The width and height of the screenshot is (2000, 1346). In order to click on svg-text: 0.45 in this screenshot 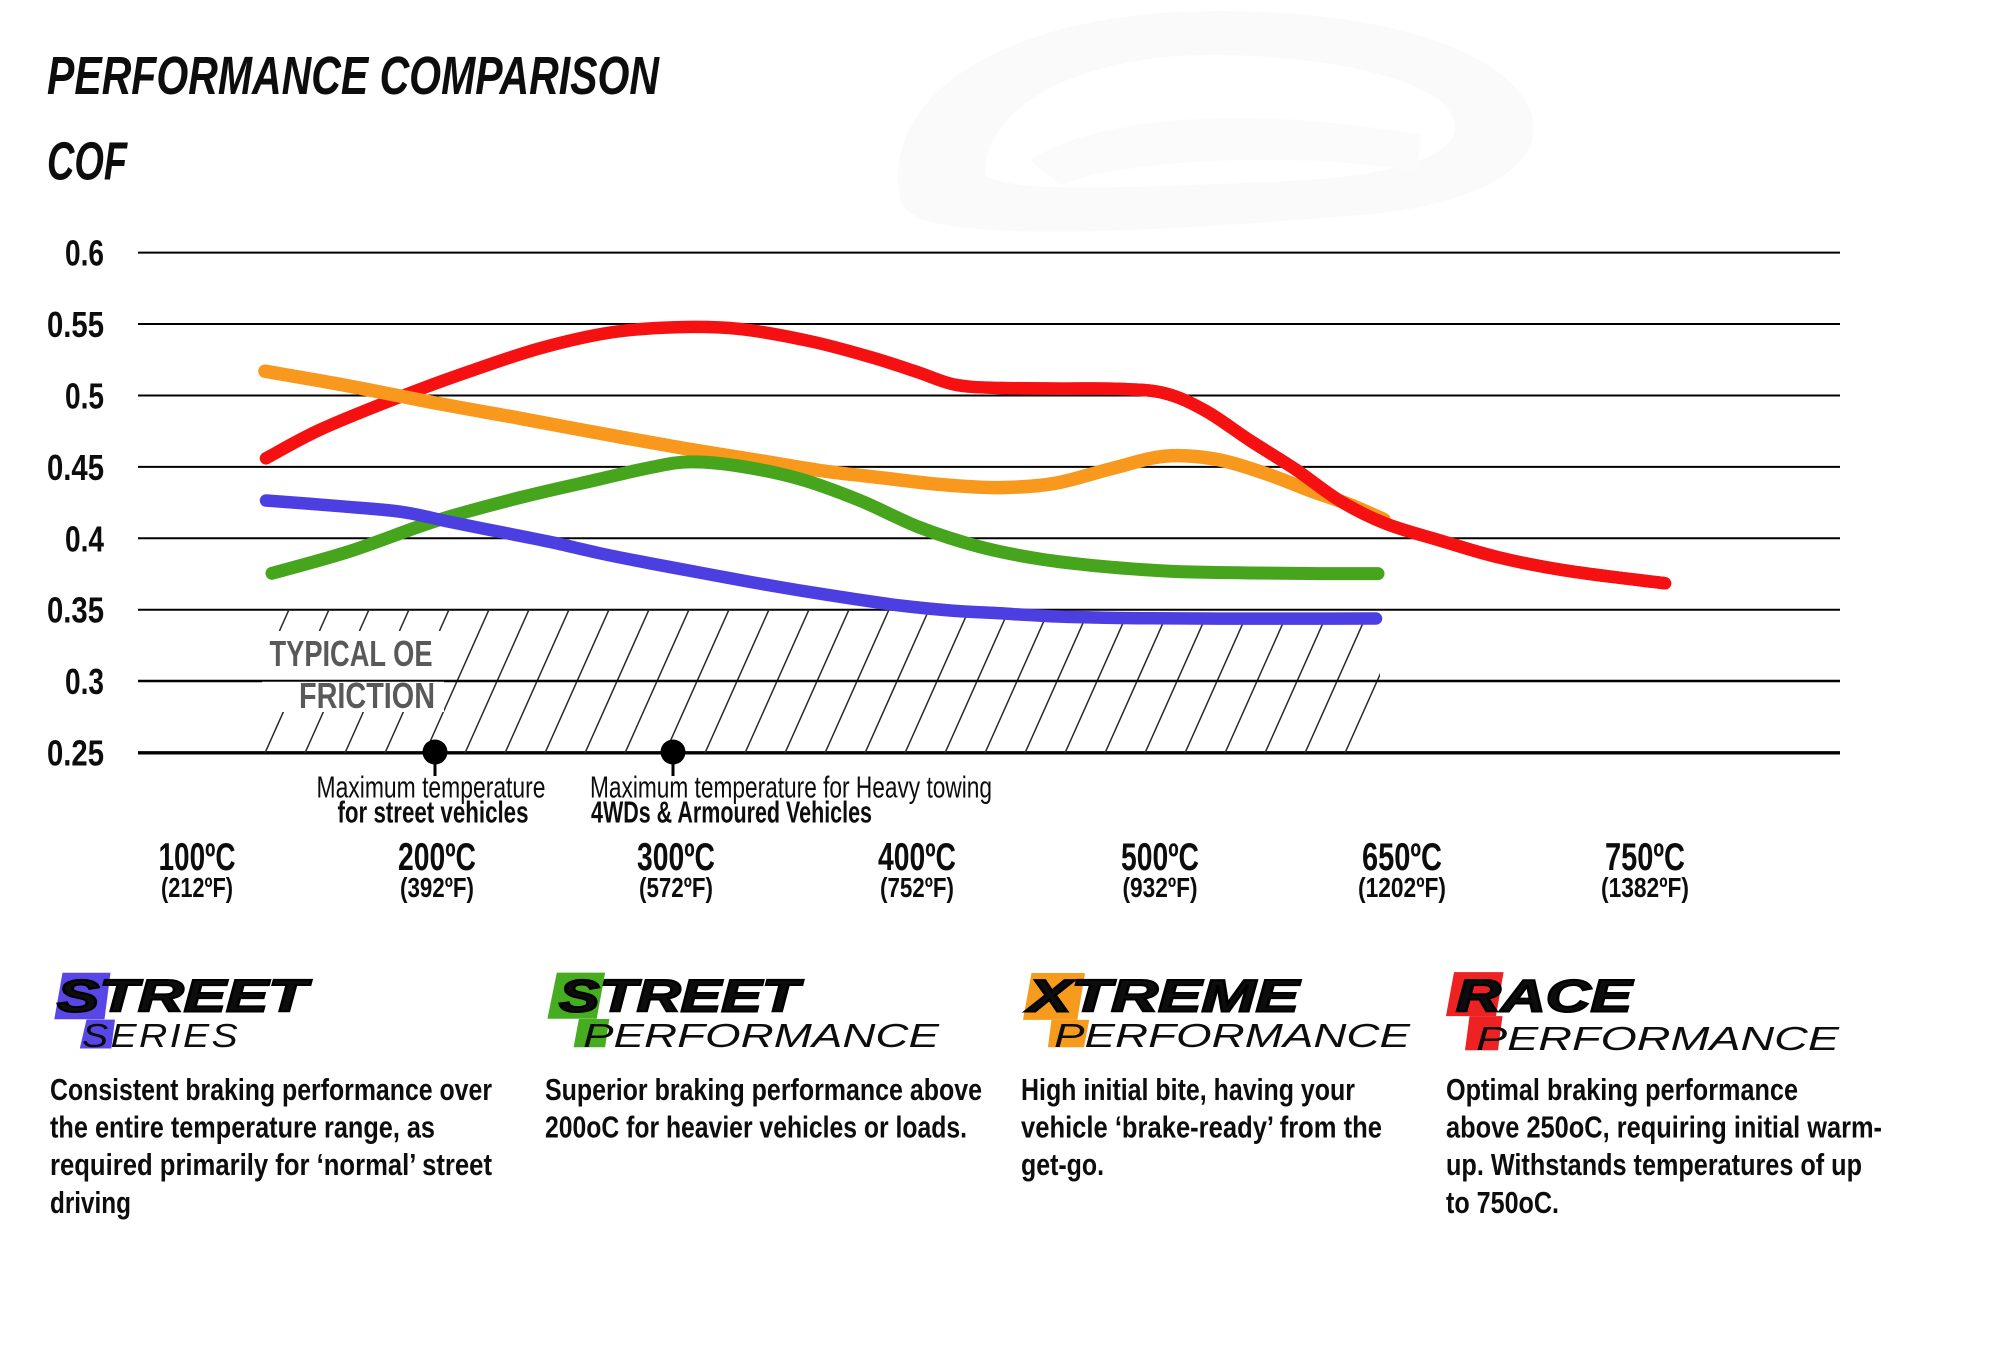, I will do `click(75, 467)`.